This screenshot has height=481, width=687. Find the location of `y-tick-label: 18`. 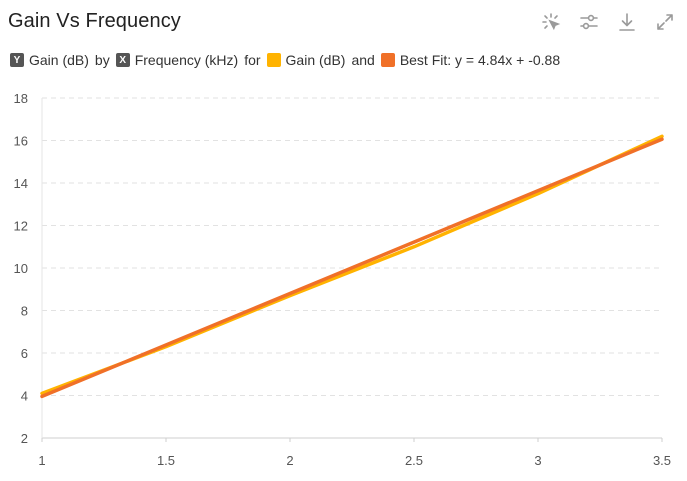

y-tick-label: 18 is located at coordinates (21, 98).